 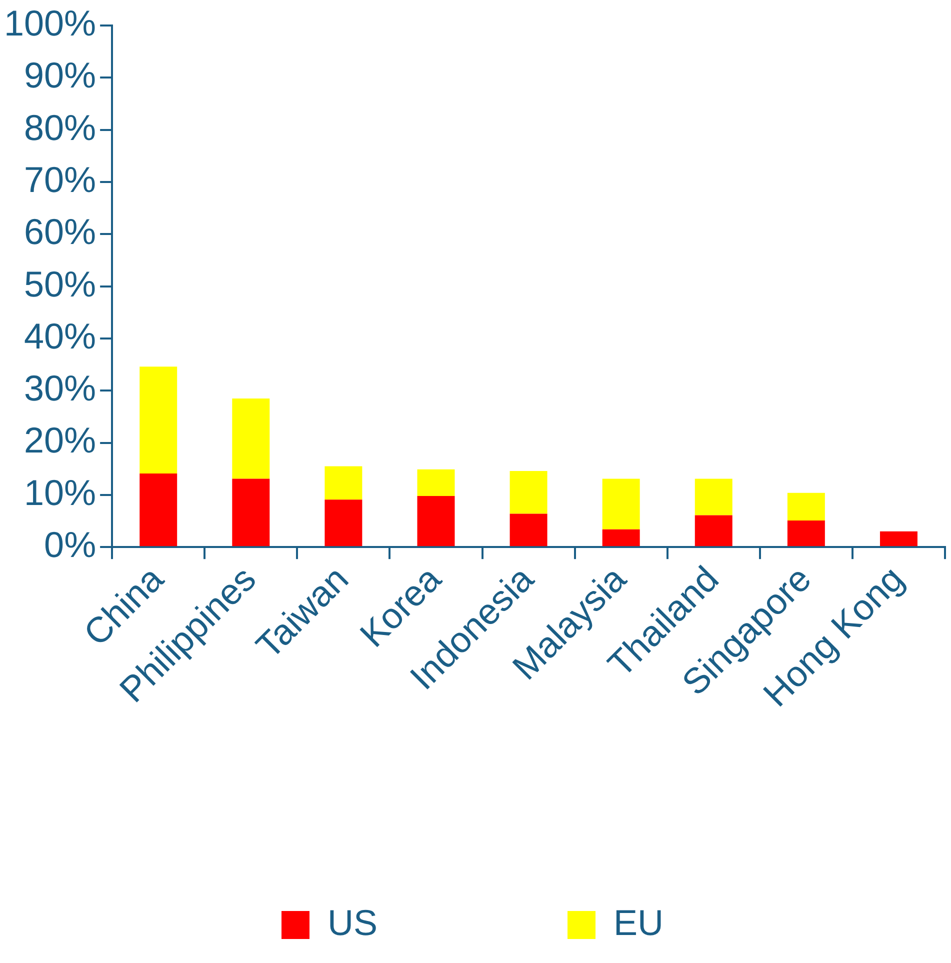 What do you see at coordinates (50, 23) in the screenshot?
I see `y-tick-label: 100%` at bounding box center [50, 23].